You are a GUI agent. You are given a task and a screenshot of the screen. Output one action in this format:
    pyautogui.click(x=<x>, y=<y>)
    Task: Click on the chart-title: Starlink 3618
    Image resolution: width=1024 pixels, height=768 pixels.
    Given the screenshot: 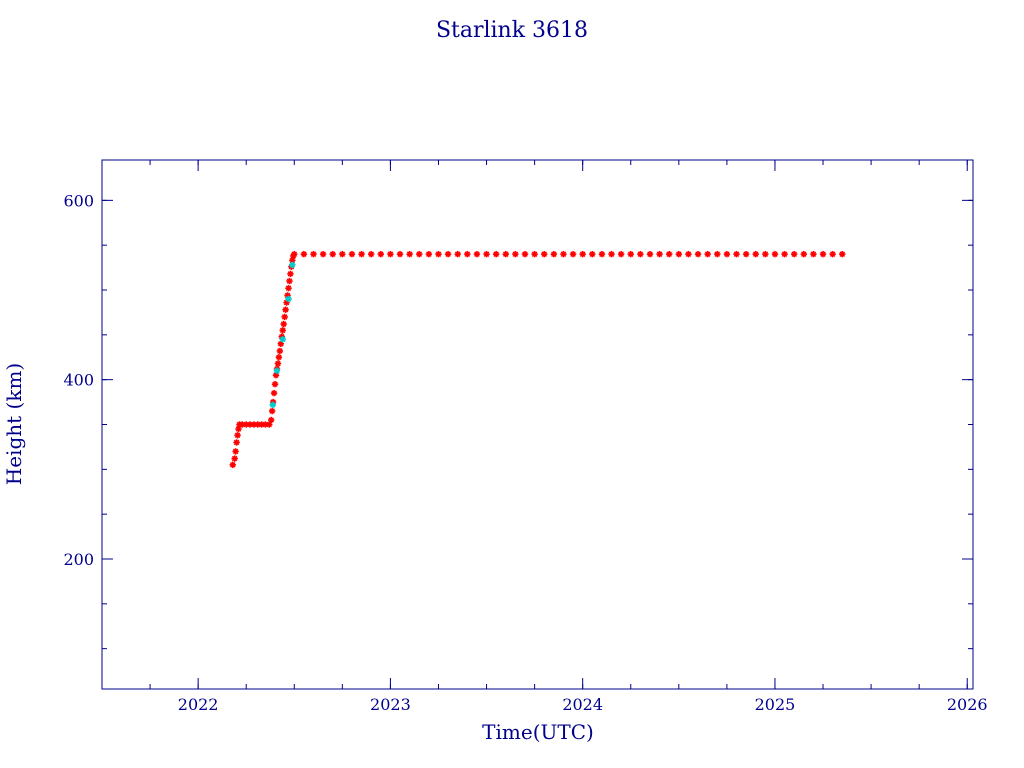 What is the action you would take?
    pyautogui.click(x=512, y=30)
    